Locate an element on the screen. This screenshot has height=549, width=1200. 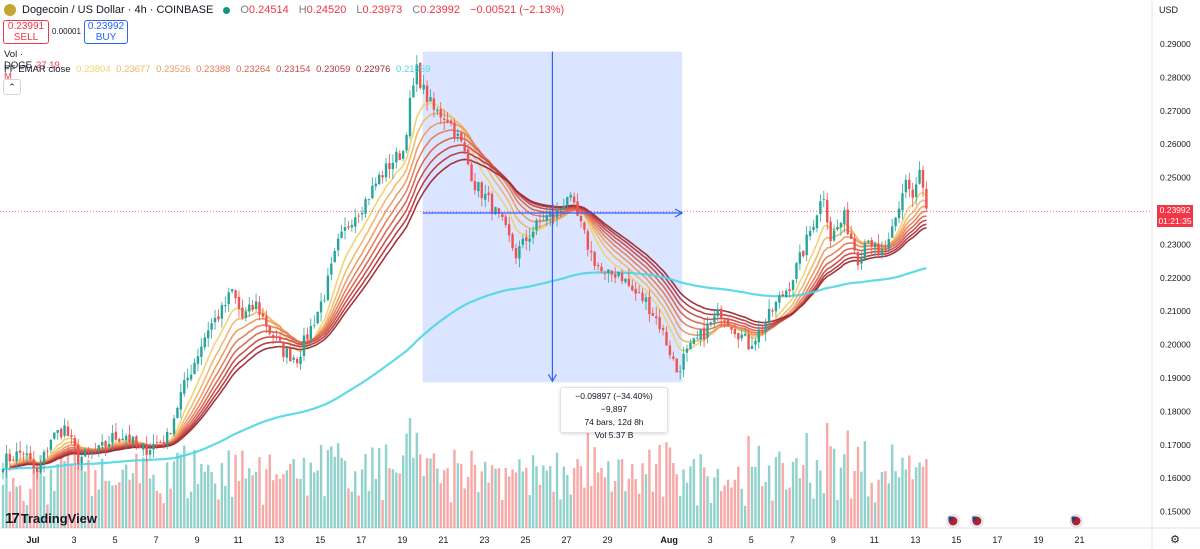
volume-legend: Vol · DOGE 27.19 M is located at coordinates (32, 65).